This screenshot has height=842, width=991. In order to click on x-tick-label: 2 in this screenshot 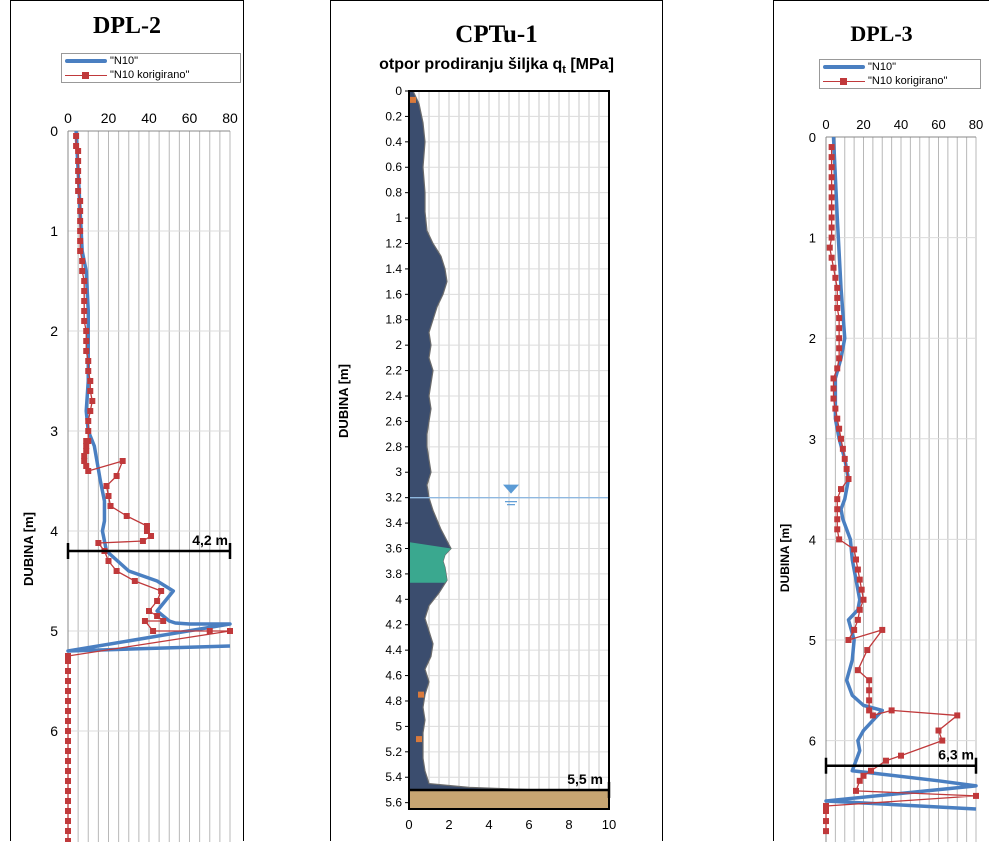, I will do `click(448, 824)`.